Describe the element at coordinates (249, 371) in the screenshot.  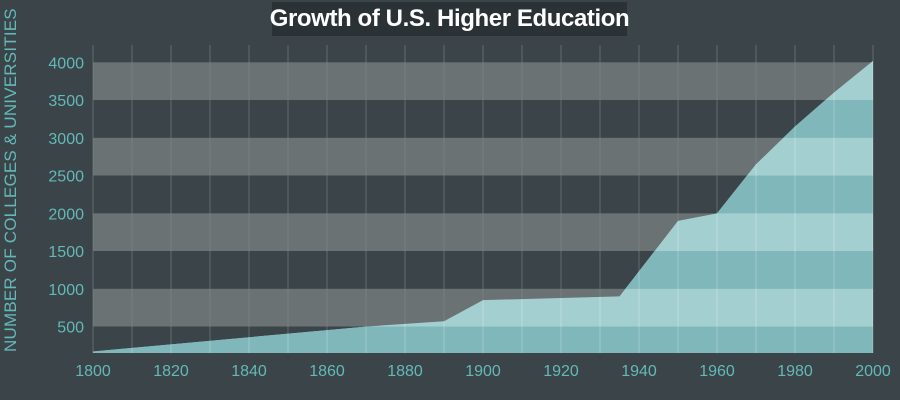
I see `x-tick-label: 1840` at that location.